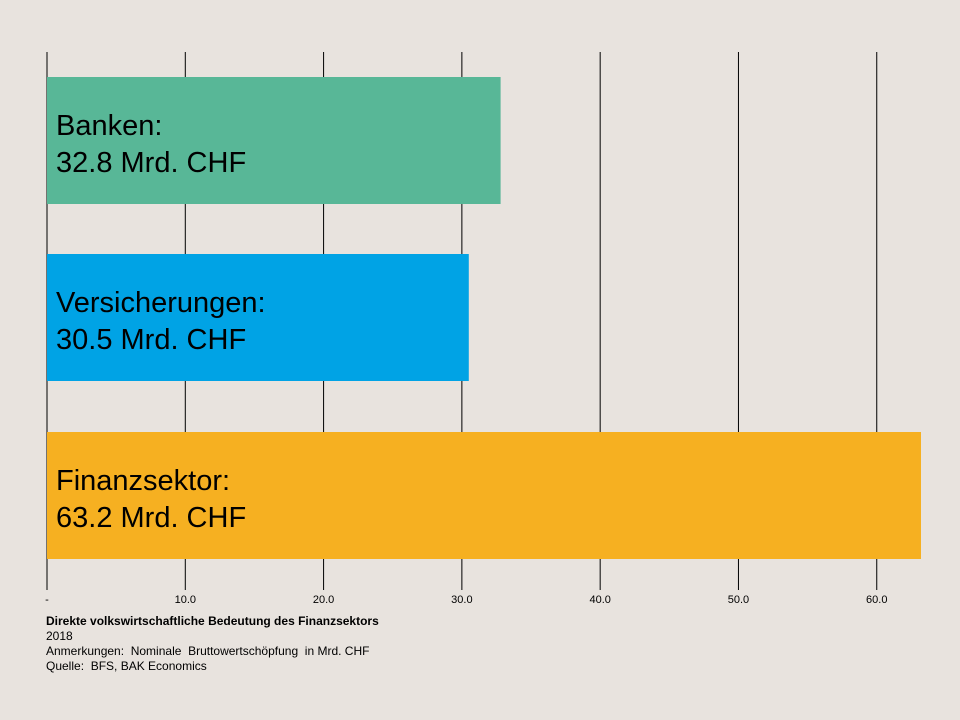  What do you see at coordinates (185, 600) in the screenshot?
I see `x-tick-label: 10.0` at bounding box center [185, 600].